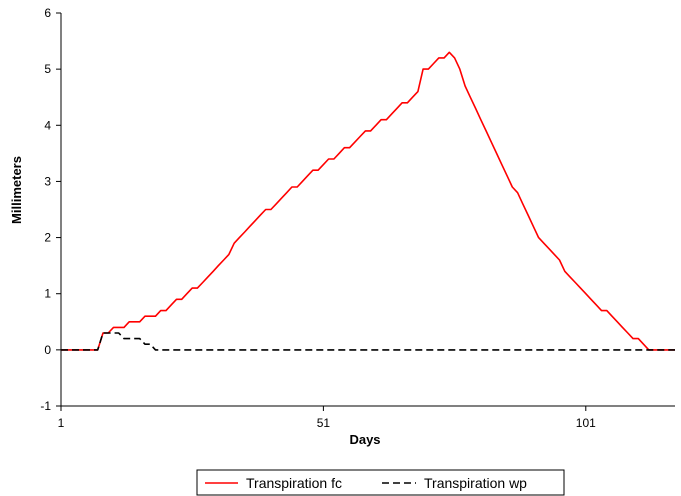  What do you see at coordinates (364, 439) in the screenshot?
I see `x-axis-title: Days` at bounding box center [364, 439].